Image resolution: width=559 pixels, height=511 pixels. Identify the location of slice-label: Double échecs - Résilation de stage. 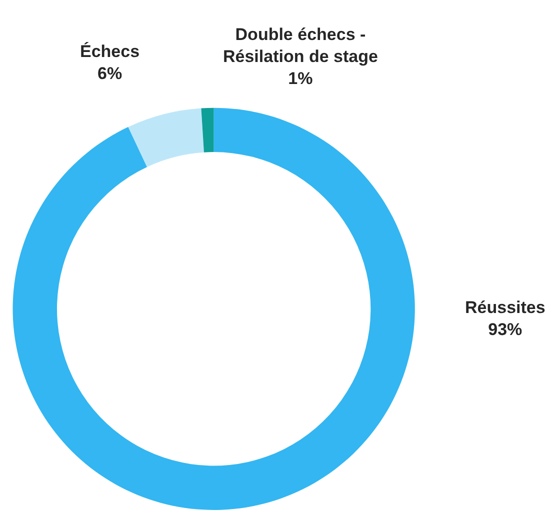
(300, 45).